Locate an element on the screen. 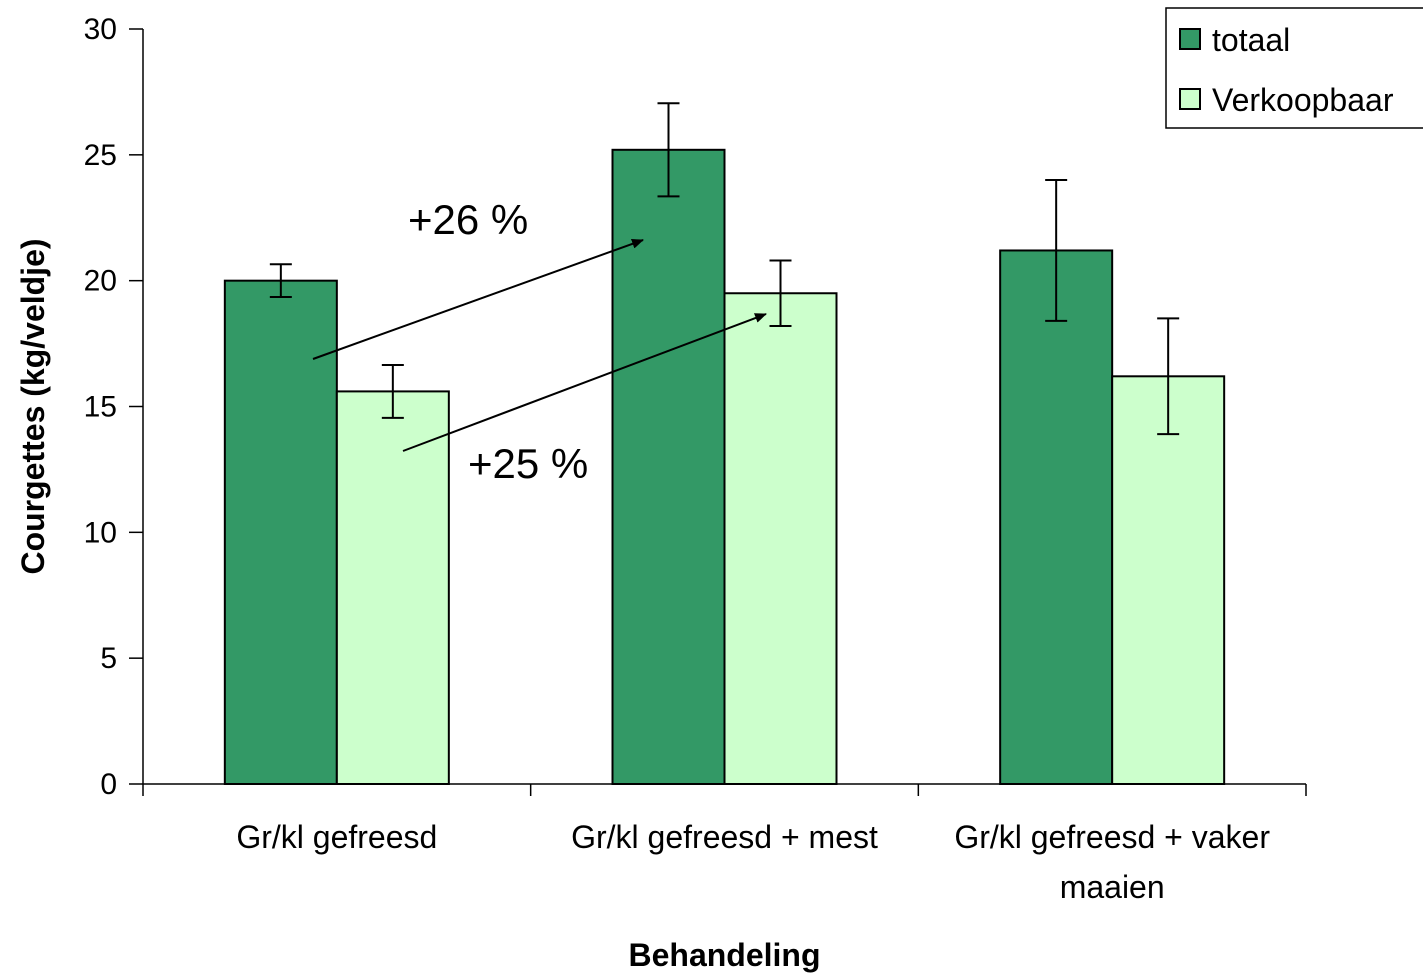  y-tick-label-25: 25 is located at coordinates (100, 155).